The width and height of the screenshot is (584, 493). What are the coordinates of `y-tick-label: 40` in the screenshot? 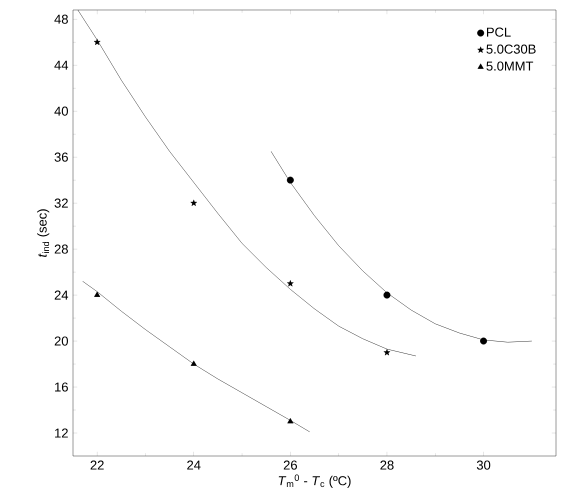 It's located at (61, 111).